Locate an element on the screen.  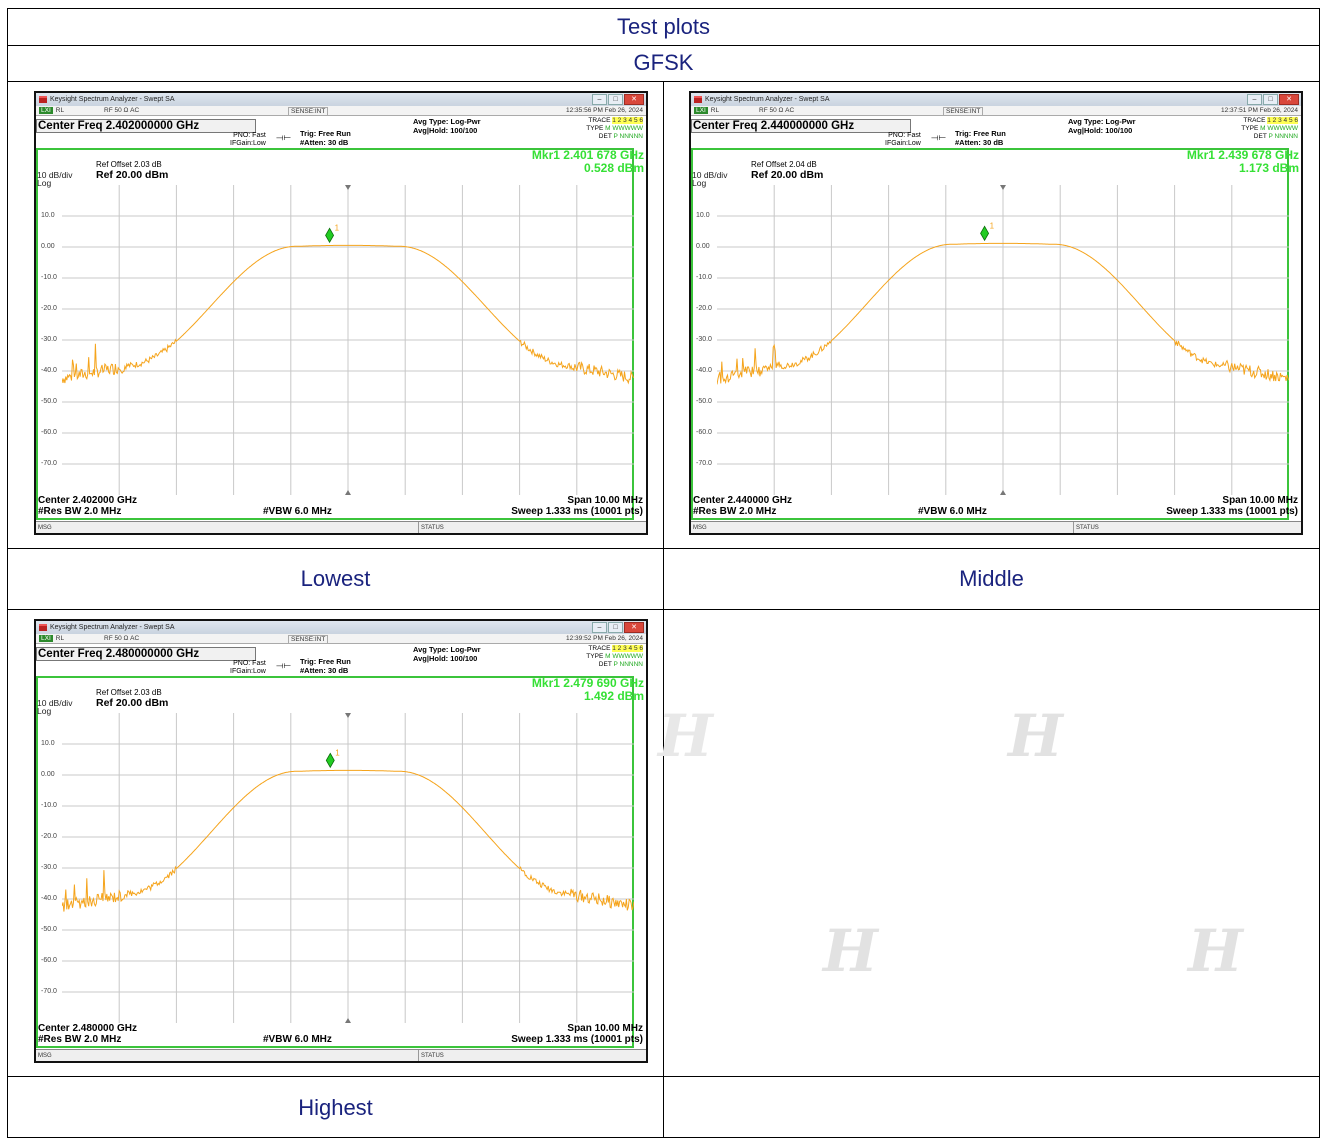
center-frequency: Center 2.402000 GHz #Res BW 2.0 MHz is located at coordinates (87, 506).